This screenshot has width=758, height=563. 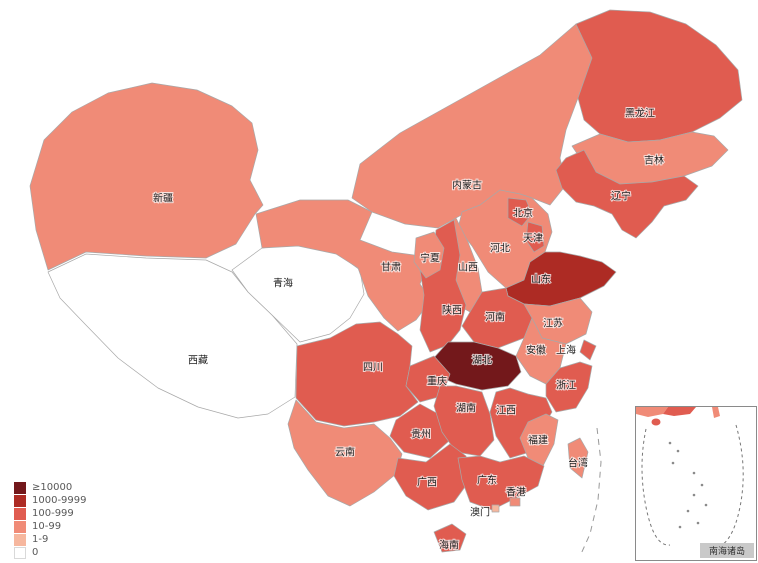 I want to click on province-xinjiang, so click(x=146, y=176).